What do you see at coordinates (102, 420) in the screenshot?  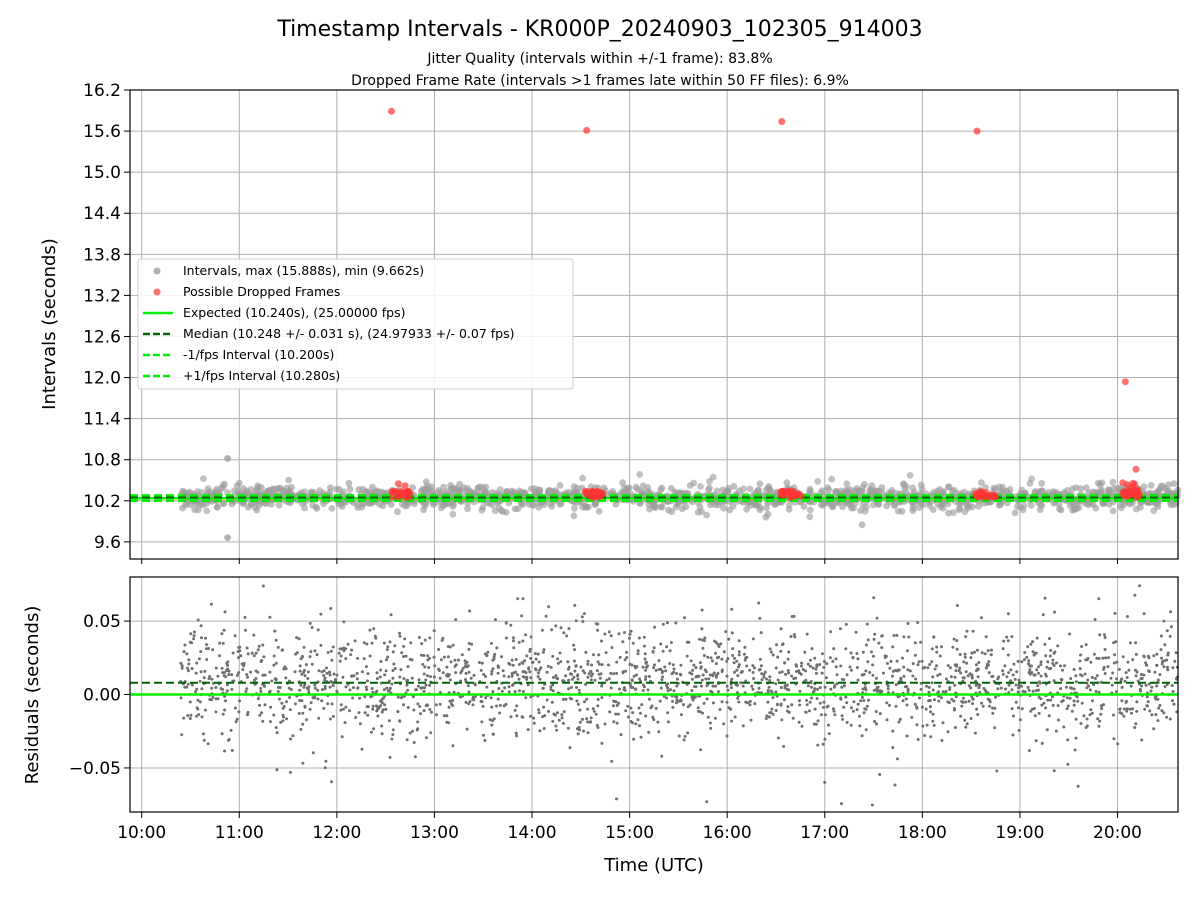 I see `top-y-tick-label: 11.4` at bounding box center [102, 420].